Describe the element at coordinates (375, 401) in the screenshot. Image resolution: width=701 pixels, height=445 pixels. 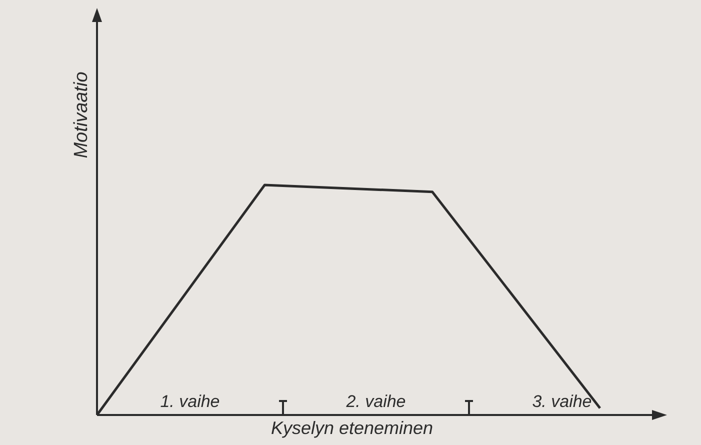
I see `annotation: 2. vaihe` at that location.